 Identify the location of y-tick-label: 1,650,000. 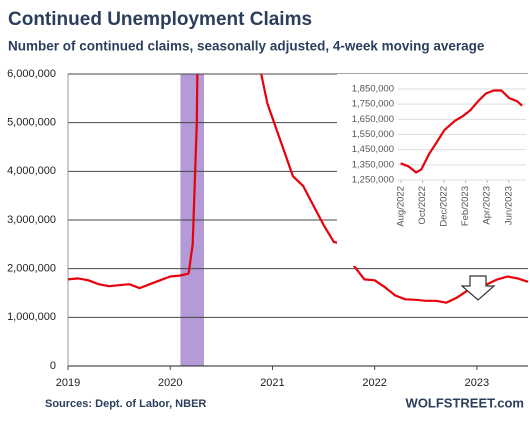
(373, 119).